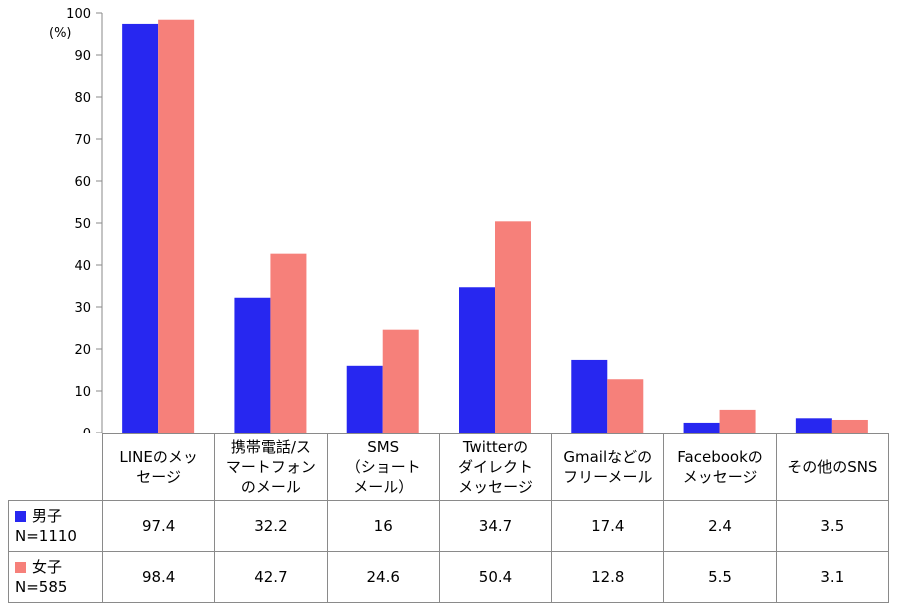 This screenshot has height=612, width=900. Describe the element at coordinates (55, 526) in the screenshot. I see `legend-cell-boys: 男子 N=1110` at that location.